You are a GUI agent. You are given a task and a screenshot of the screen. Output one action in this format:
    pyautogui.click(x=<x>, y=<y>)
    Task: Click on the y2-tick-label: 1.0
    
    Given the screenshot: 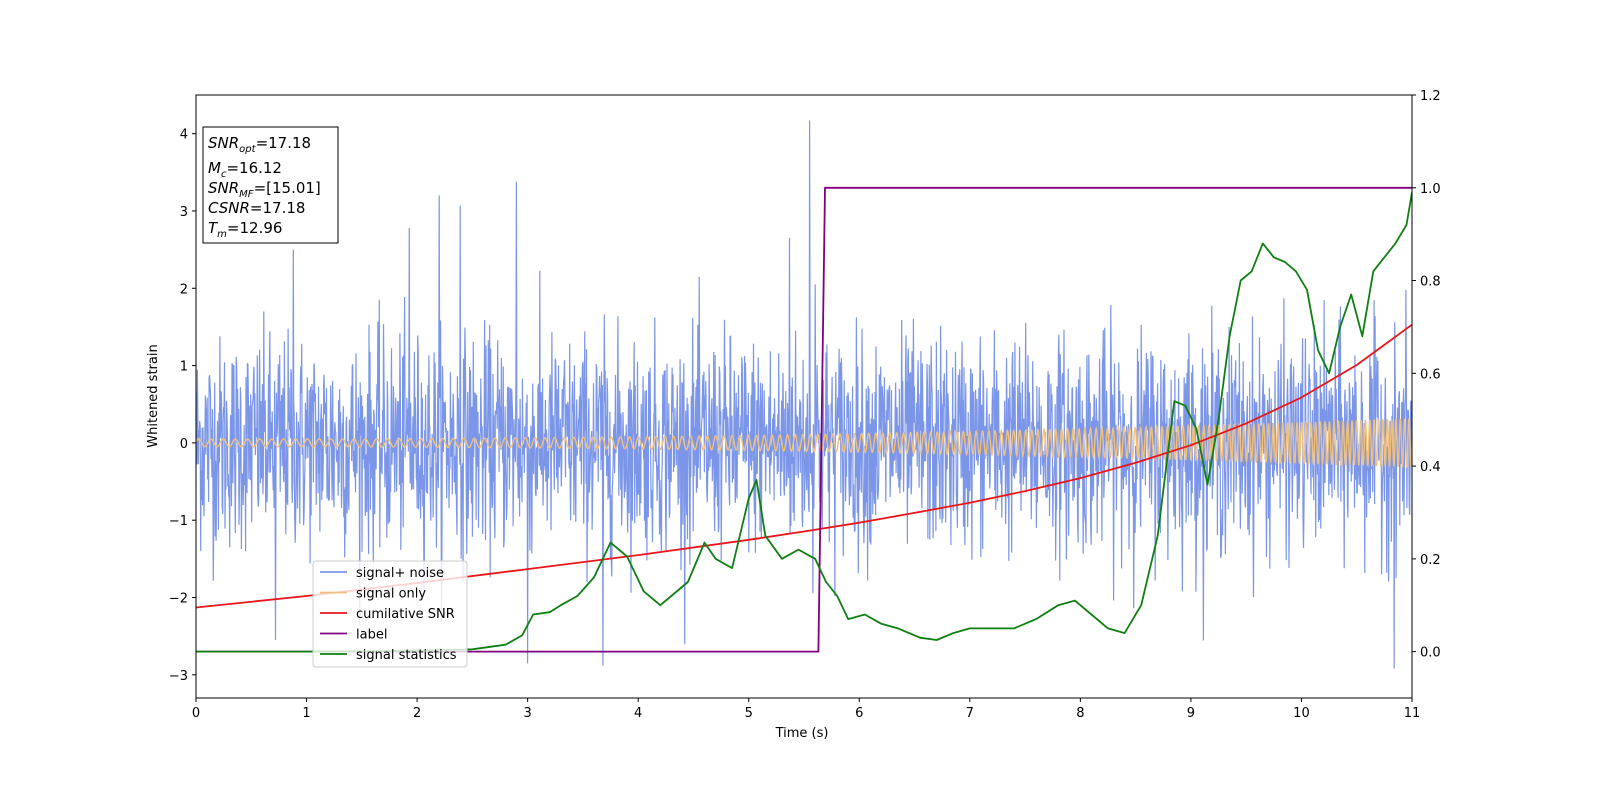 What is the action you would take?
    pyautogui.click(x=1430, y=189)
    